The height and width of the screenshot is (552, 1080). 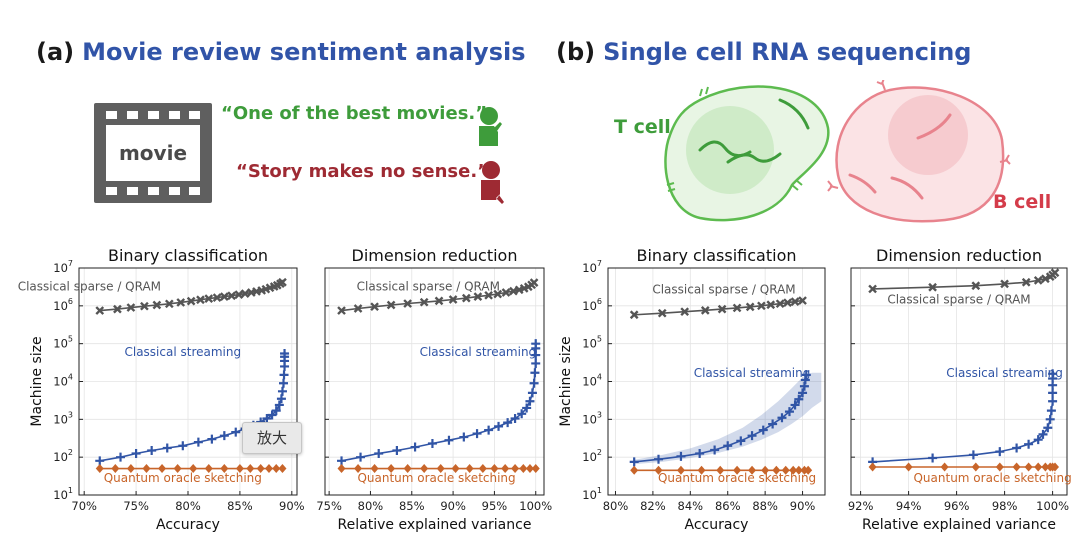 I want to click on panel-a-title: (a) Movie review sentiment analysis, so click(x=281, y=52).